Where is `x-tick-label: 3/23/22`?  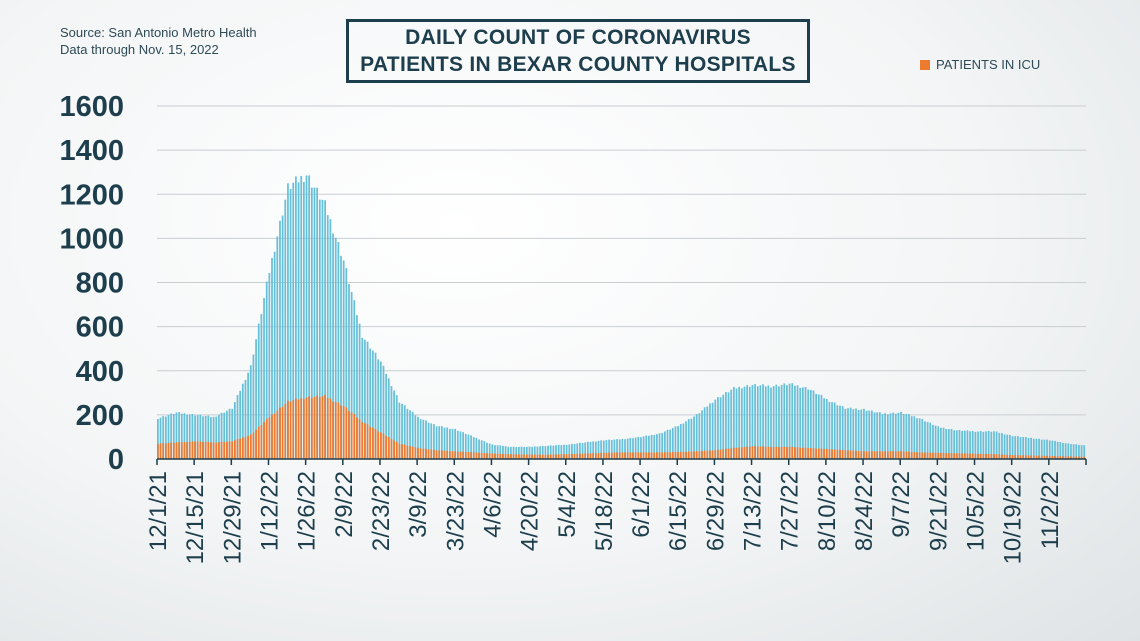
x-tick-label: 3/23/22 is located at coordinates (455, 511).